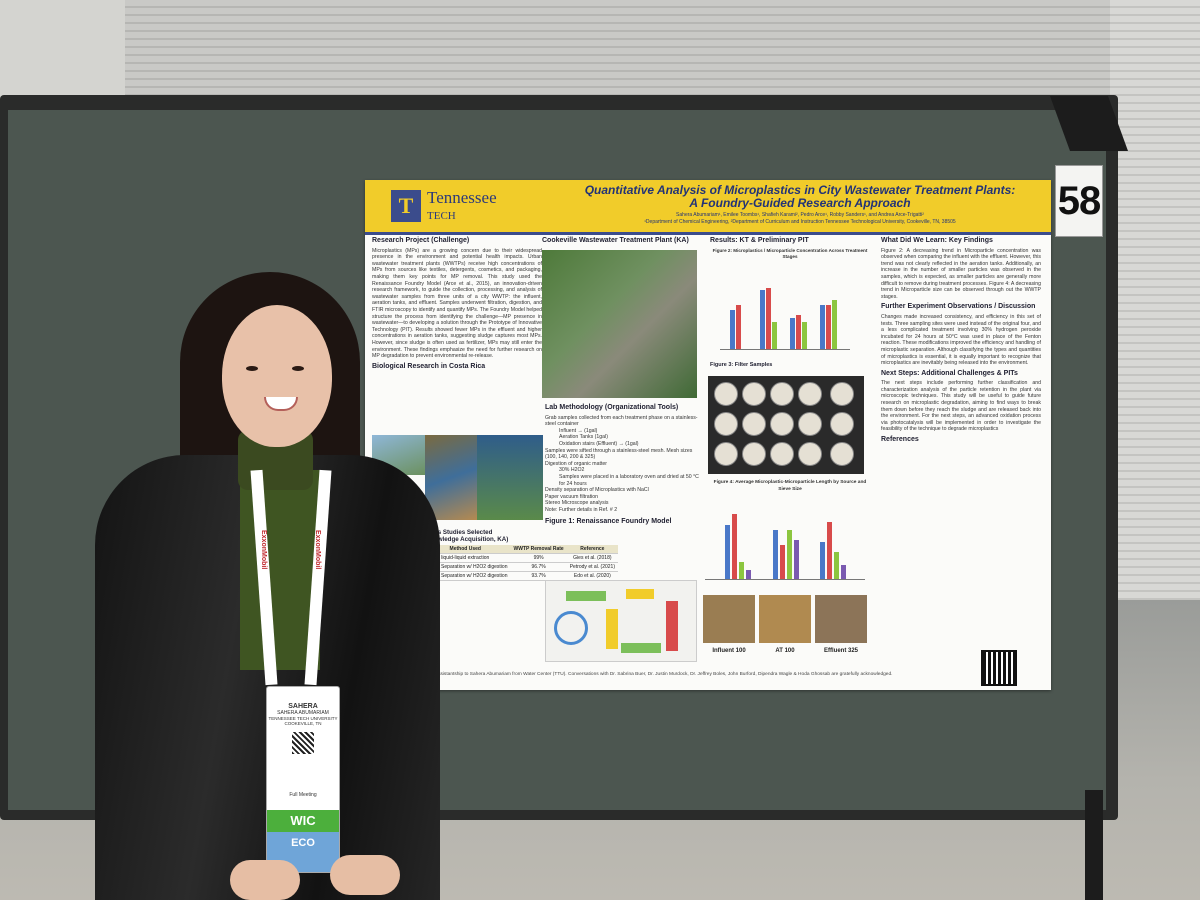 The height and width of the screenshot is (900, 1200). Describe the element at coordinates (303, 713) in the screenshot. I see `badge-full-name: SAHERA ABUMARIAM` at that location.